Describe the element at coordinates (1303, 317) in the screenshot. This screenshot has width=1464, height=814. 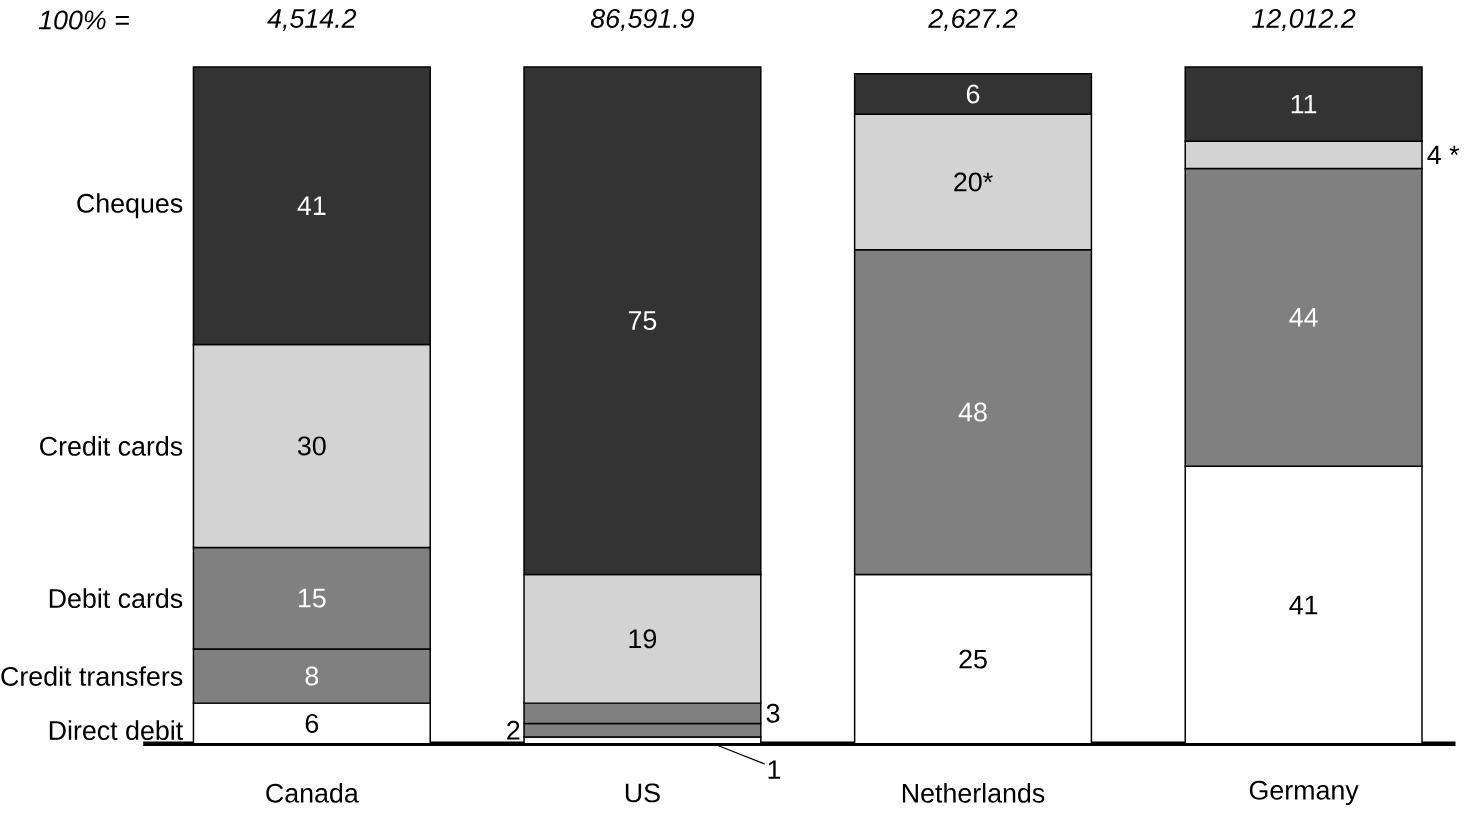
I see `data-label: 44` at that location.